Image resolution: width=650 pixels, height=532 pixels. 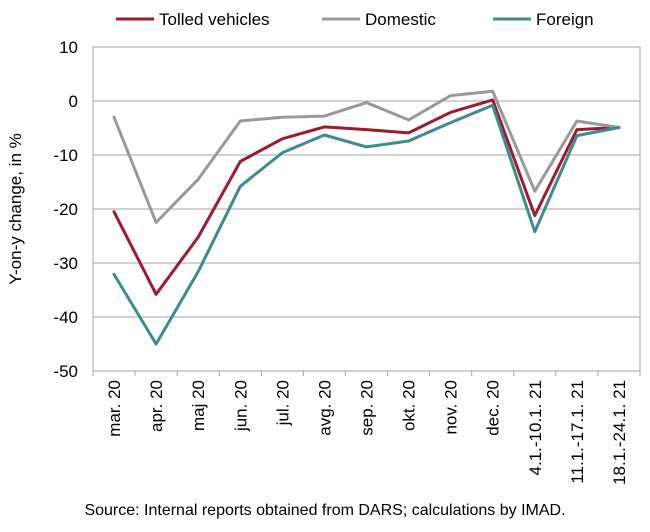 What do you see at coordinates (214, 19) in the screenshot?
I see `legend-label: Tolled vehicles` at bounding box center [214, 19].